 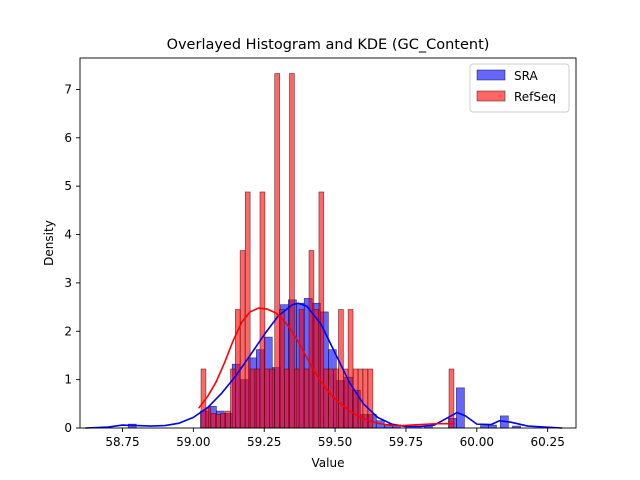 What do you see at coordinates (68, 89) in the screenshot?
I see `y-tick-label: 7` at bounding box center [68, 89].